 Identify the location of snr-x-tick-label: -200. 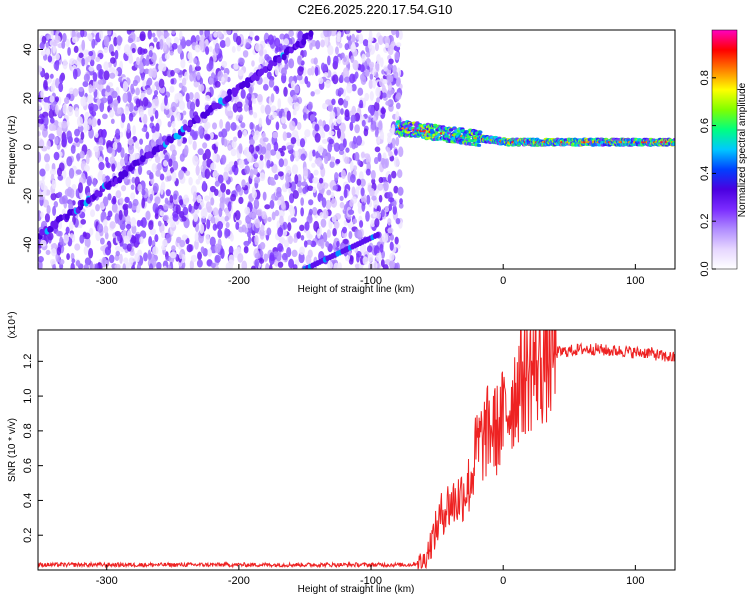
(239, 581).